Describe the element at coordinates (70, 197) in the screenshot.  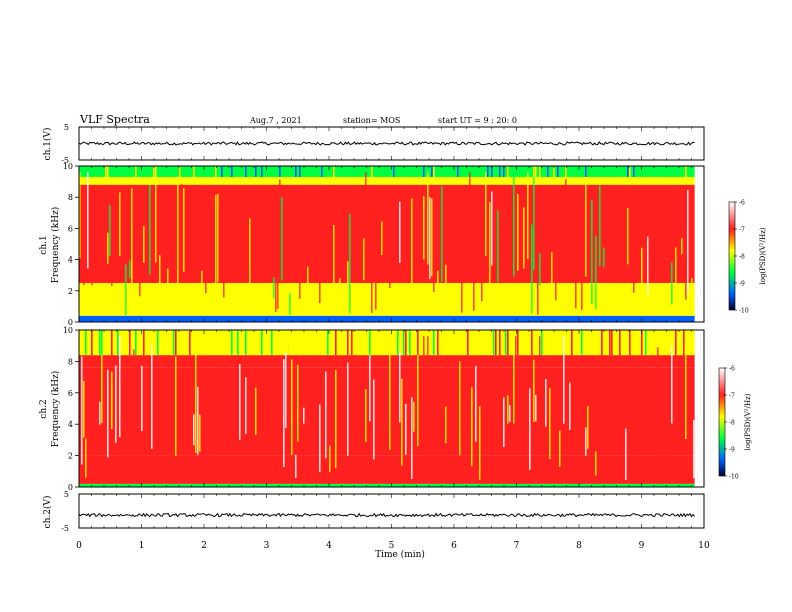
I see `ch1-spec-ytick-label: 8` at that location.